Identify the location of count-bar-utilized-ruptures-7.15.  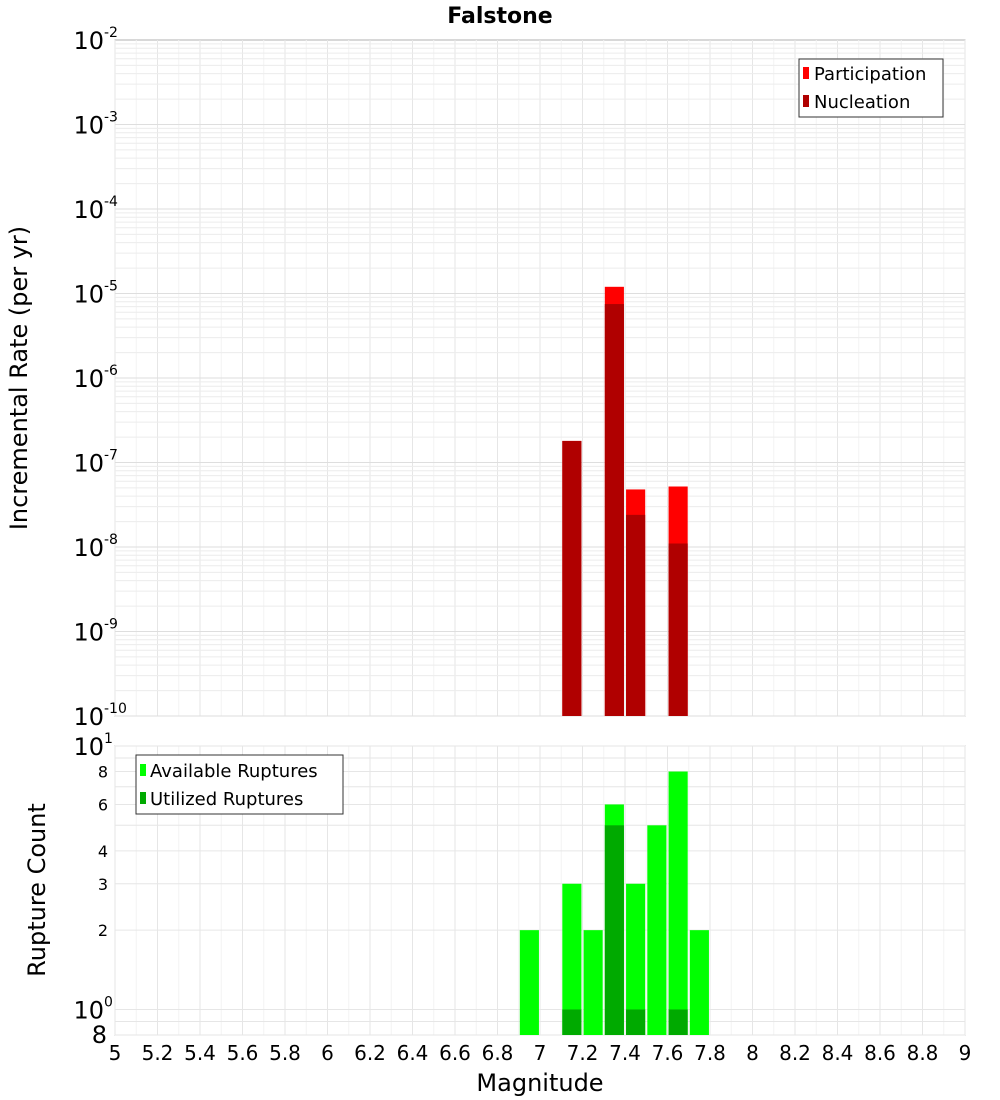
(572, 1022).